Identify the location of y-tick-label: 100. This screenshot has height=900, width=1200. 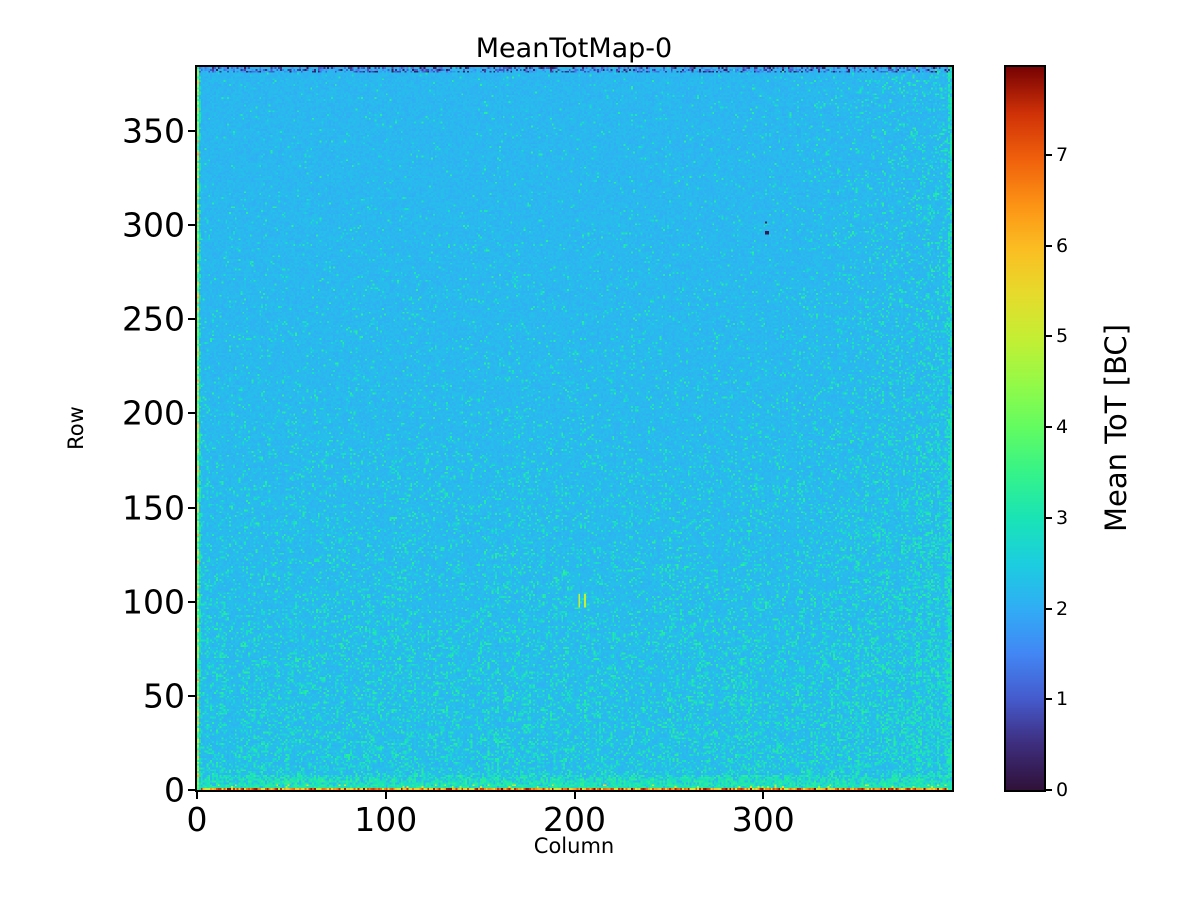
(153, 602).